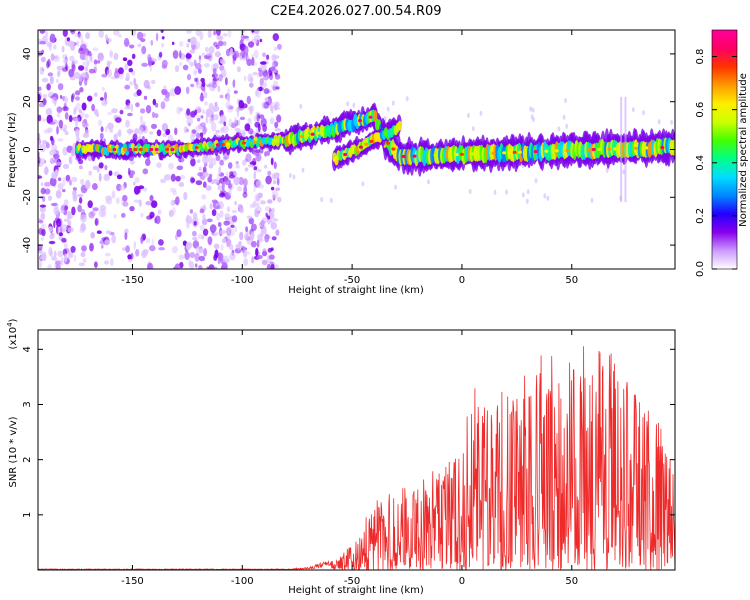 This screenshot has width=750, height=600. Describe the element at coordinates (27, 245) in the screenshot. I see `y-tick-label: -40` at that location.